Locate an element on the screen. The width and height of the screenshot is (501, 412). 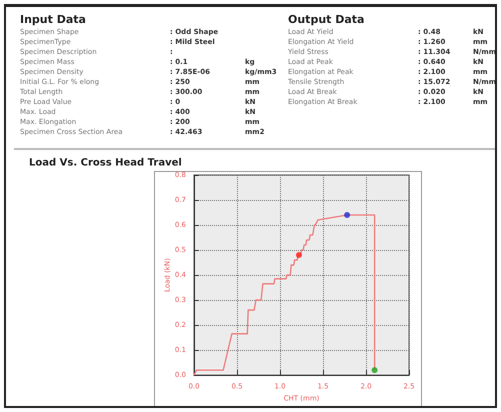
text: Input Data is located at coordinates (53, 19).